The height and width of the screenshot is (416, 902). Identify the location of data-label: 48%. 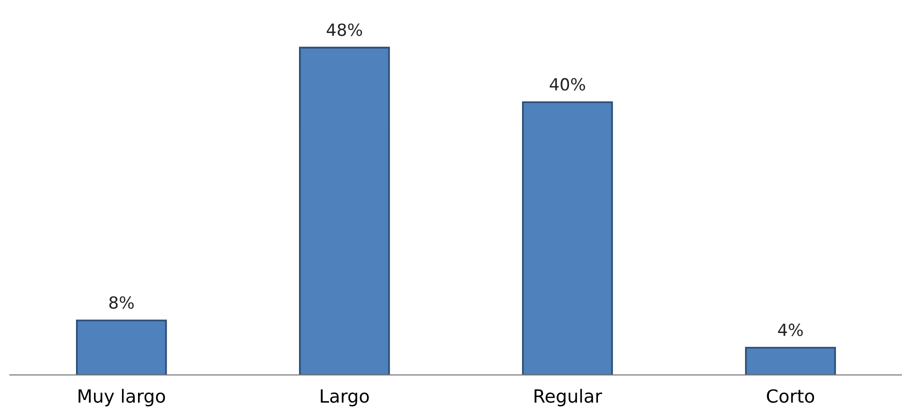
(344, 29).